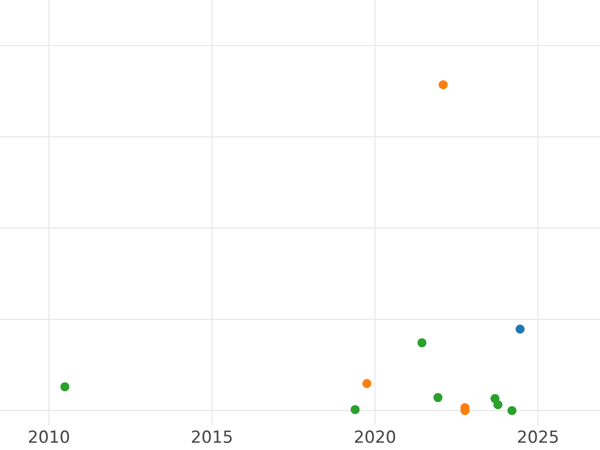 The image size is (600, 450). Describe the element at coordinates (212, 437) in the screenshot. I see `x-tick-label: 2015` at that location.